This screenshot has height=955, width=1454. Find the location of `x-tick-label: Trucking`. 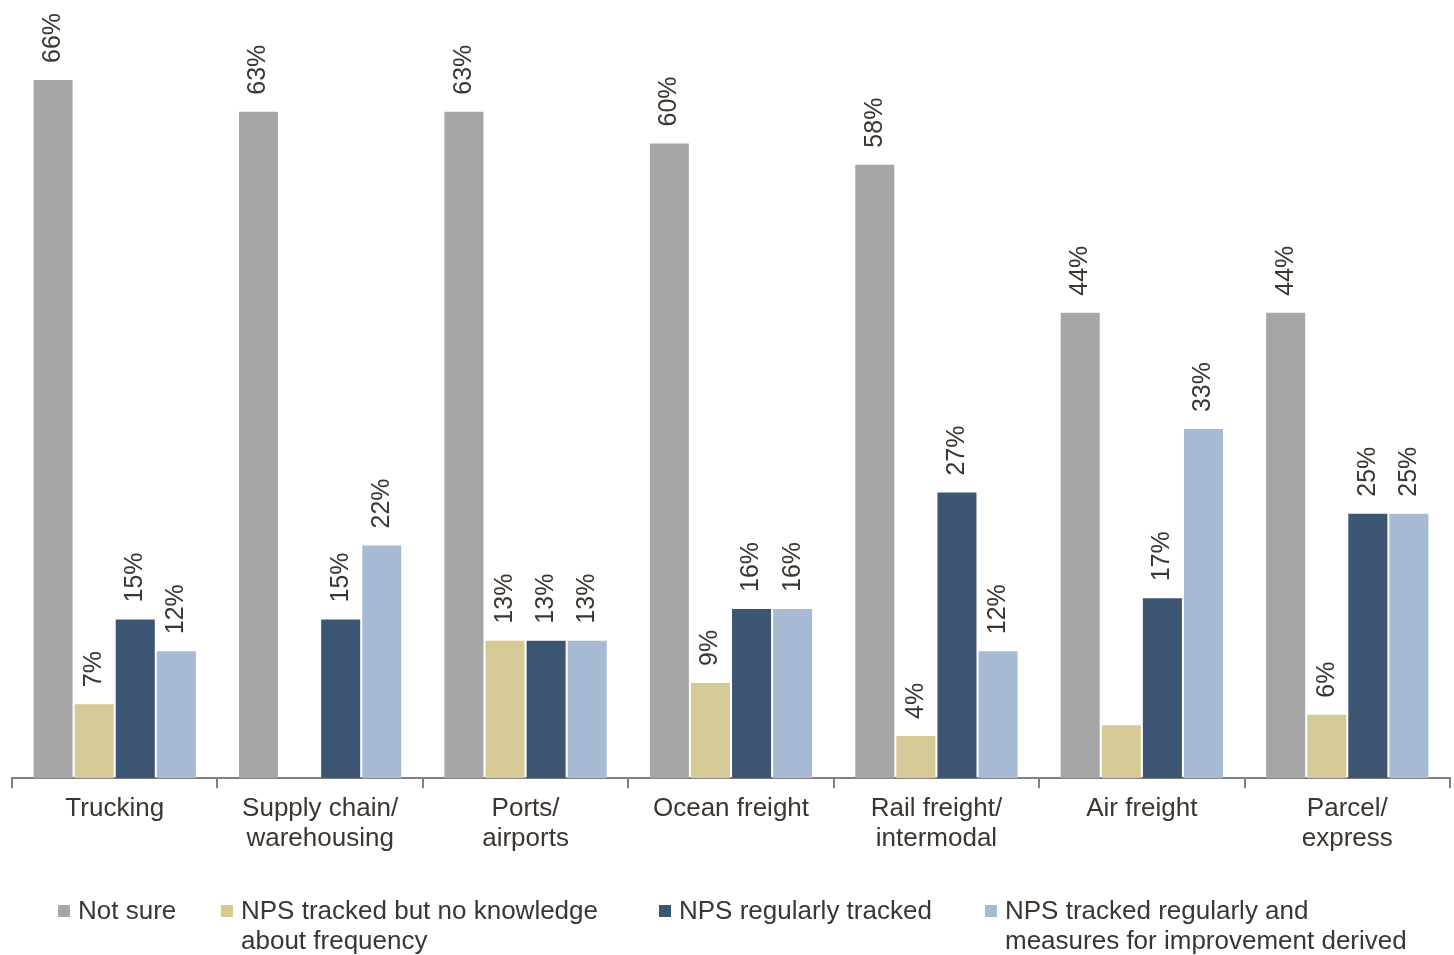

x-tick-label: Trucking is located at coordinates (115, 807).